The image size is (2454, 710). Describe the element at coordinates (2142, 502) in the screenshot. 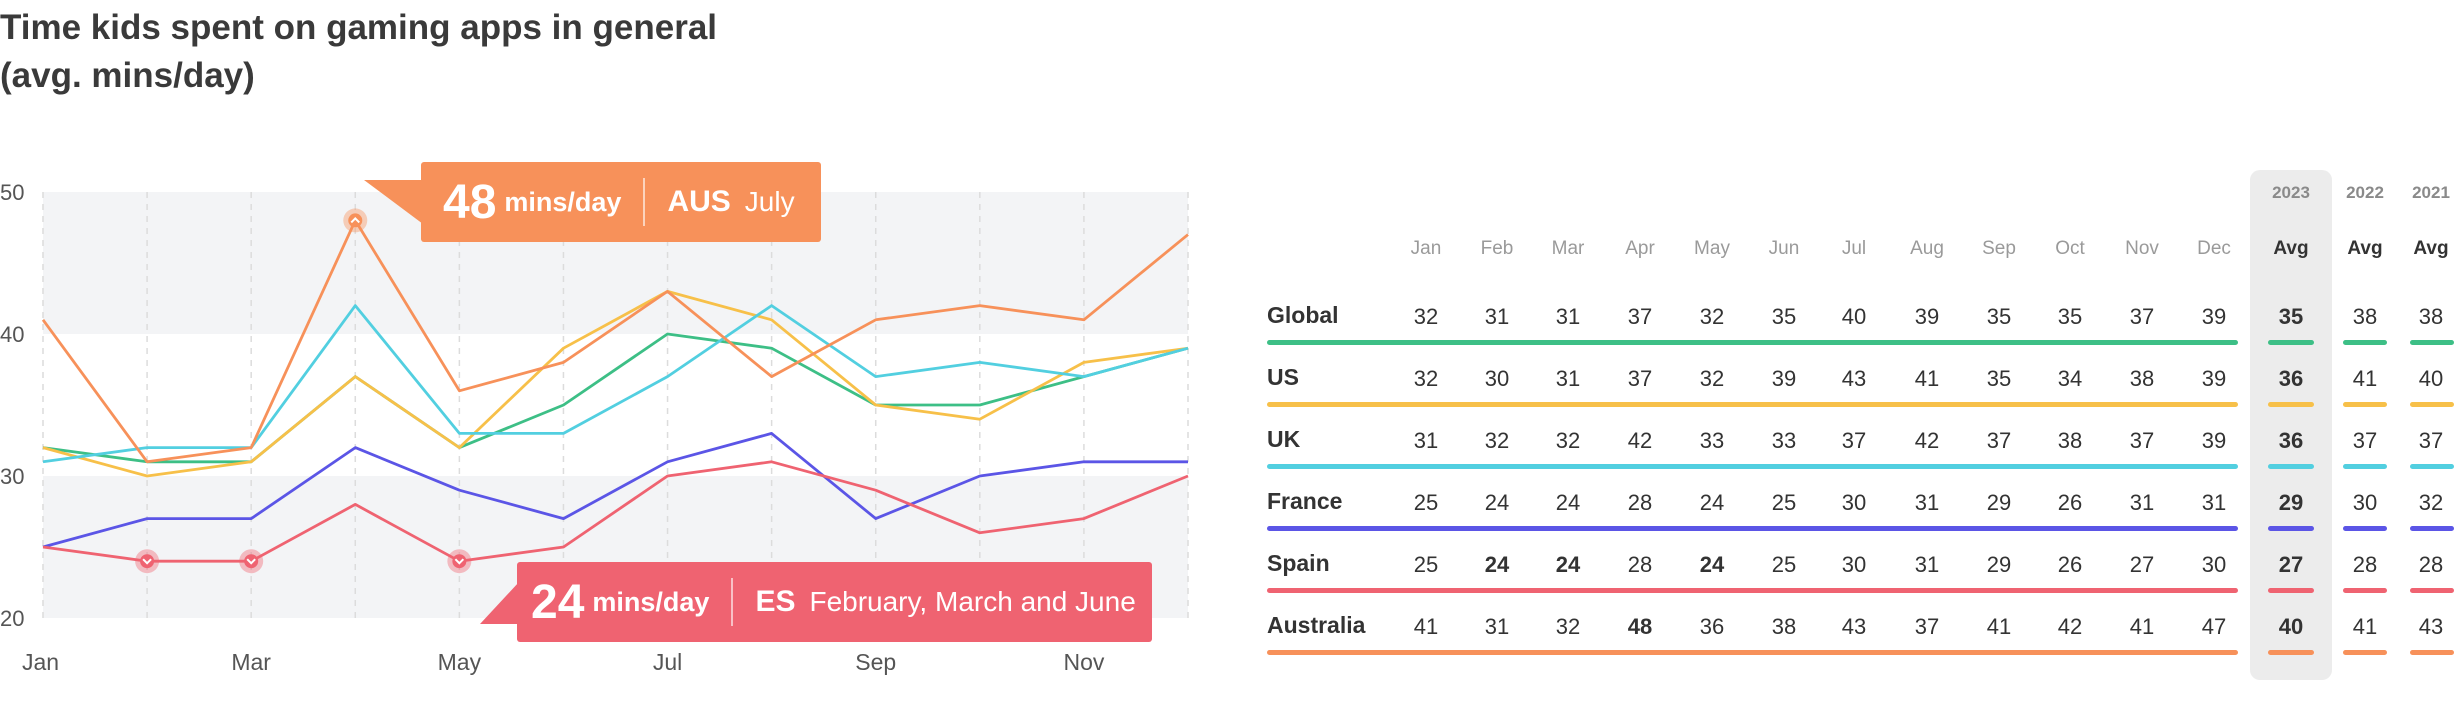

I see `cell-france-nov: 31` at that location.